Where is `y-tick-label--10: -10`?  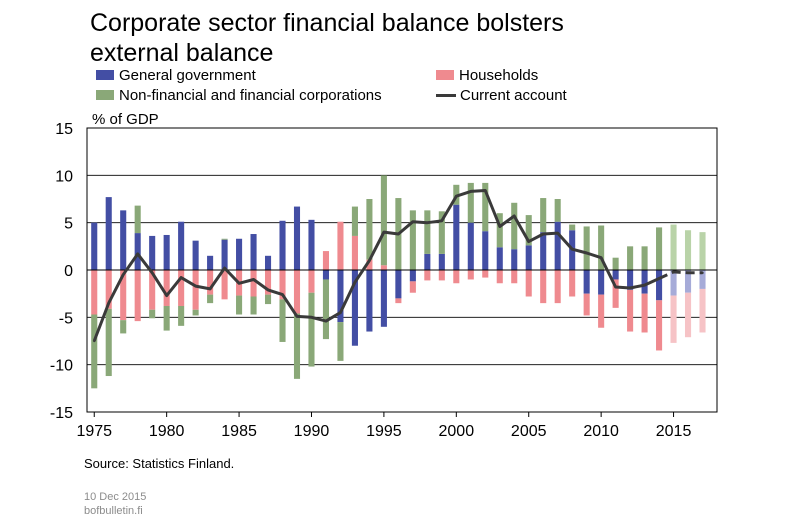 y-tick-label--10: -10 is located at coordinates (61, 366).